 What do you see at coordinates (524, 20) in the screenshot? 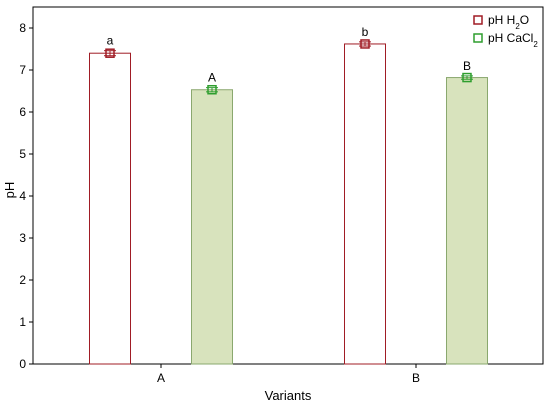
I see `legend-text: O` at bounding box center [524, 20].